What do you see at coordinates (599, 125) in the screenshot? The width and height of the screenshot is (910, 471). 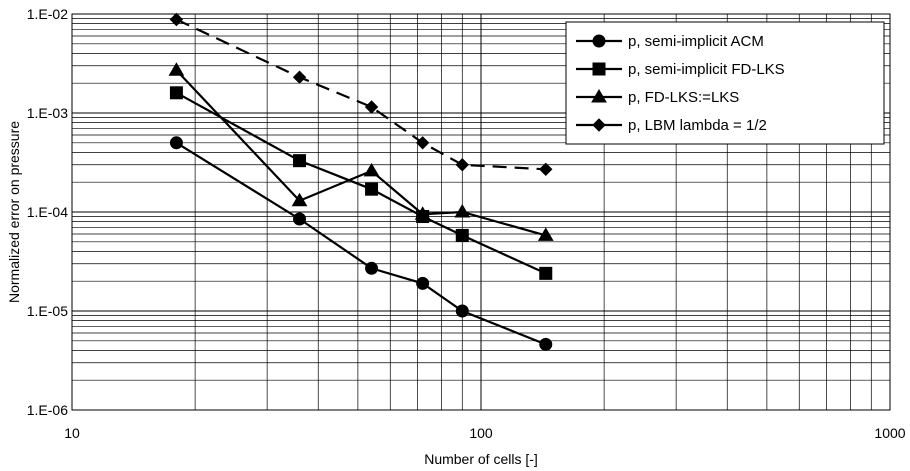 I see `legend-marker-diamond` at bounding box center [599, 125].